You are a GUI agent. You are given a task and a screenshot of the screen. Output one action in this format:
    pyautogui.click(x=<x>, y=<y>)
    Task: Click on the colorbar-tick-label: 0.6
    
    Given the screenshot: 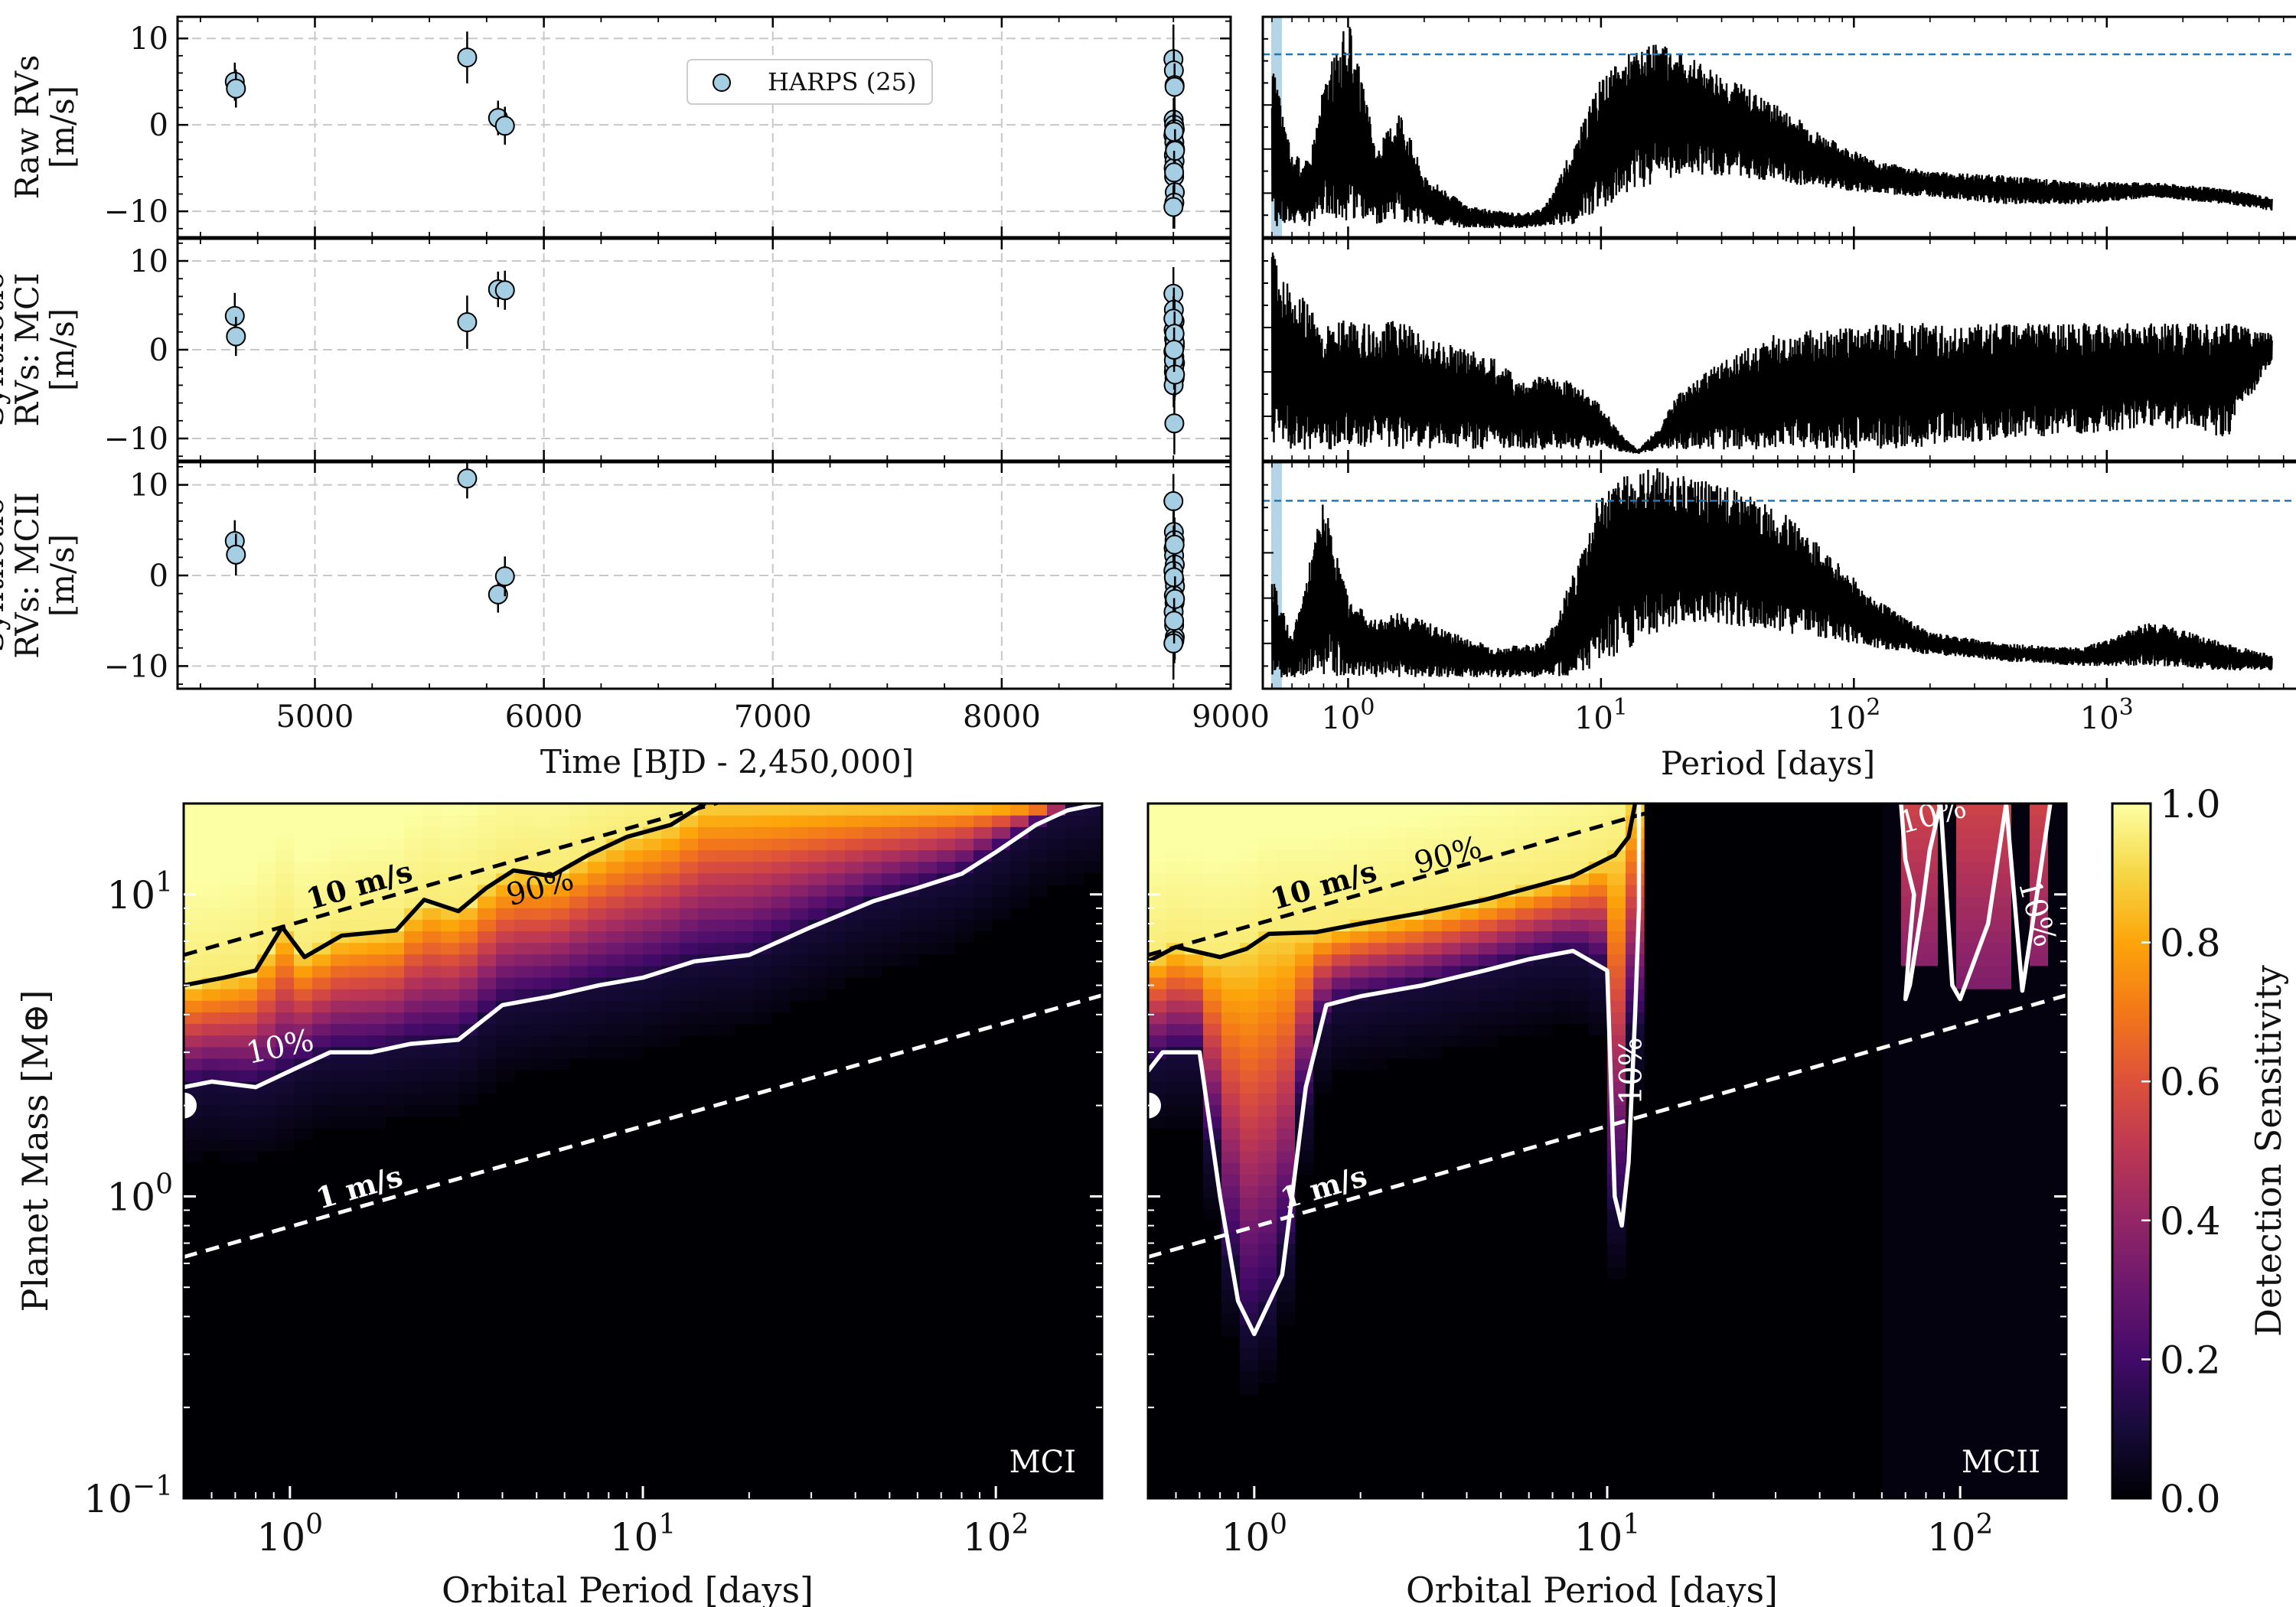 What is the action you would take?
    pyautogui.click(x=2190, y=1082)
    